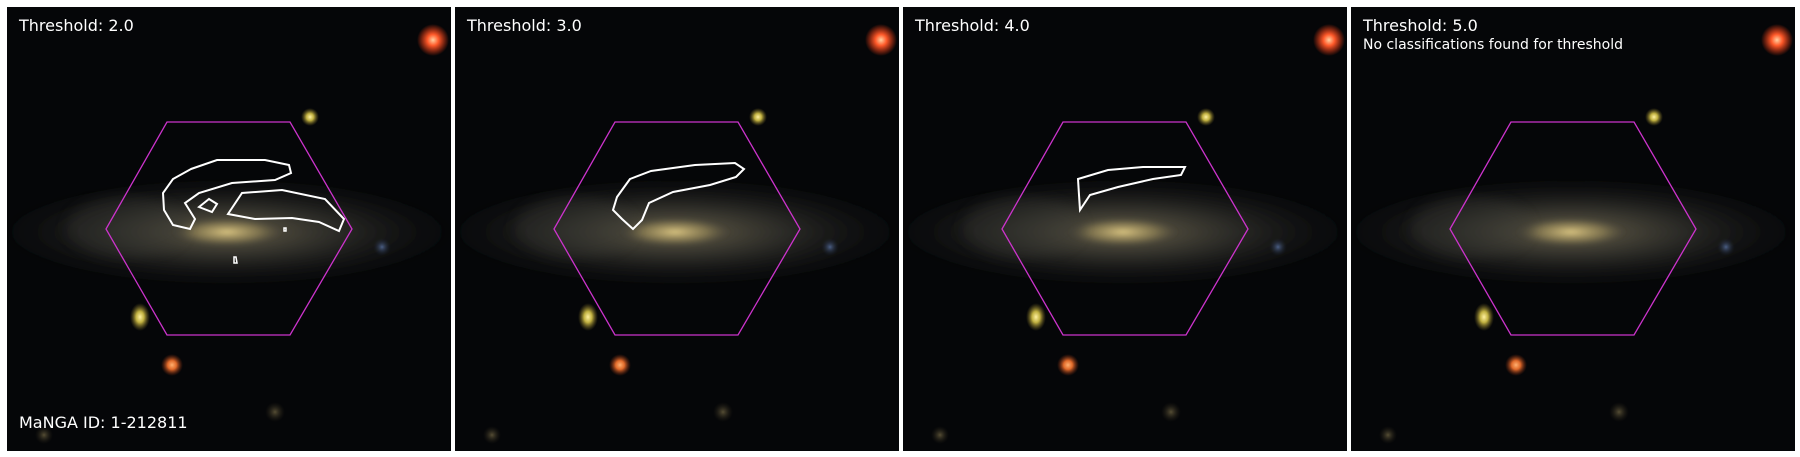 The width and height of the screenshot is (1800, 457). Describe the element at coordinates (1493, 45) in the screenshot. I see `panel-note: No classifications found for threshold` at that location.